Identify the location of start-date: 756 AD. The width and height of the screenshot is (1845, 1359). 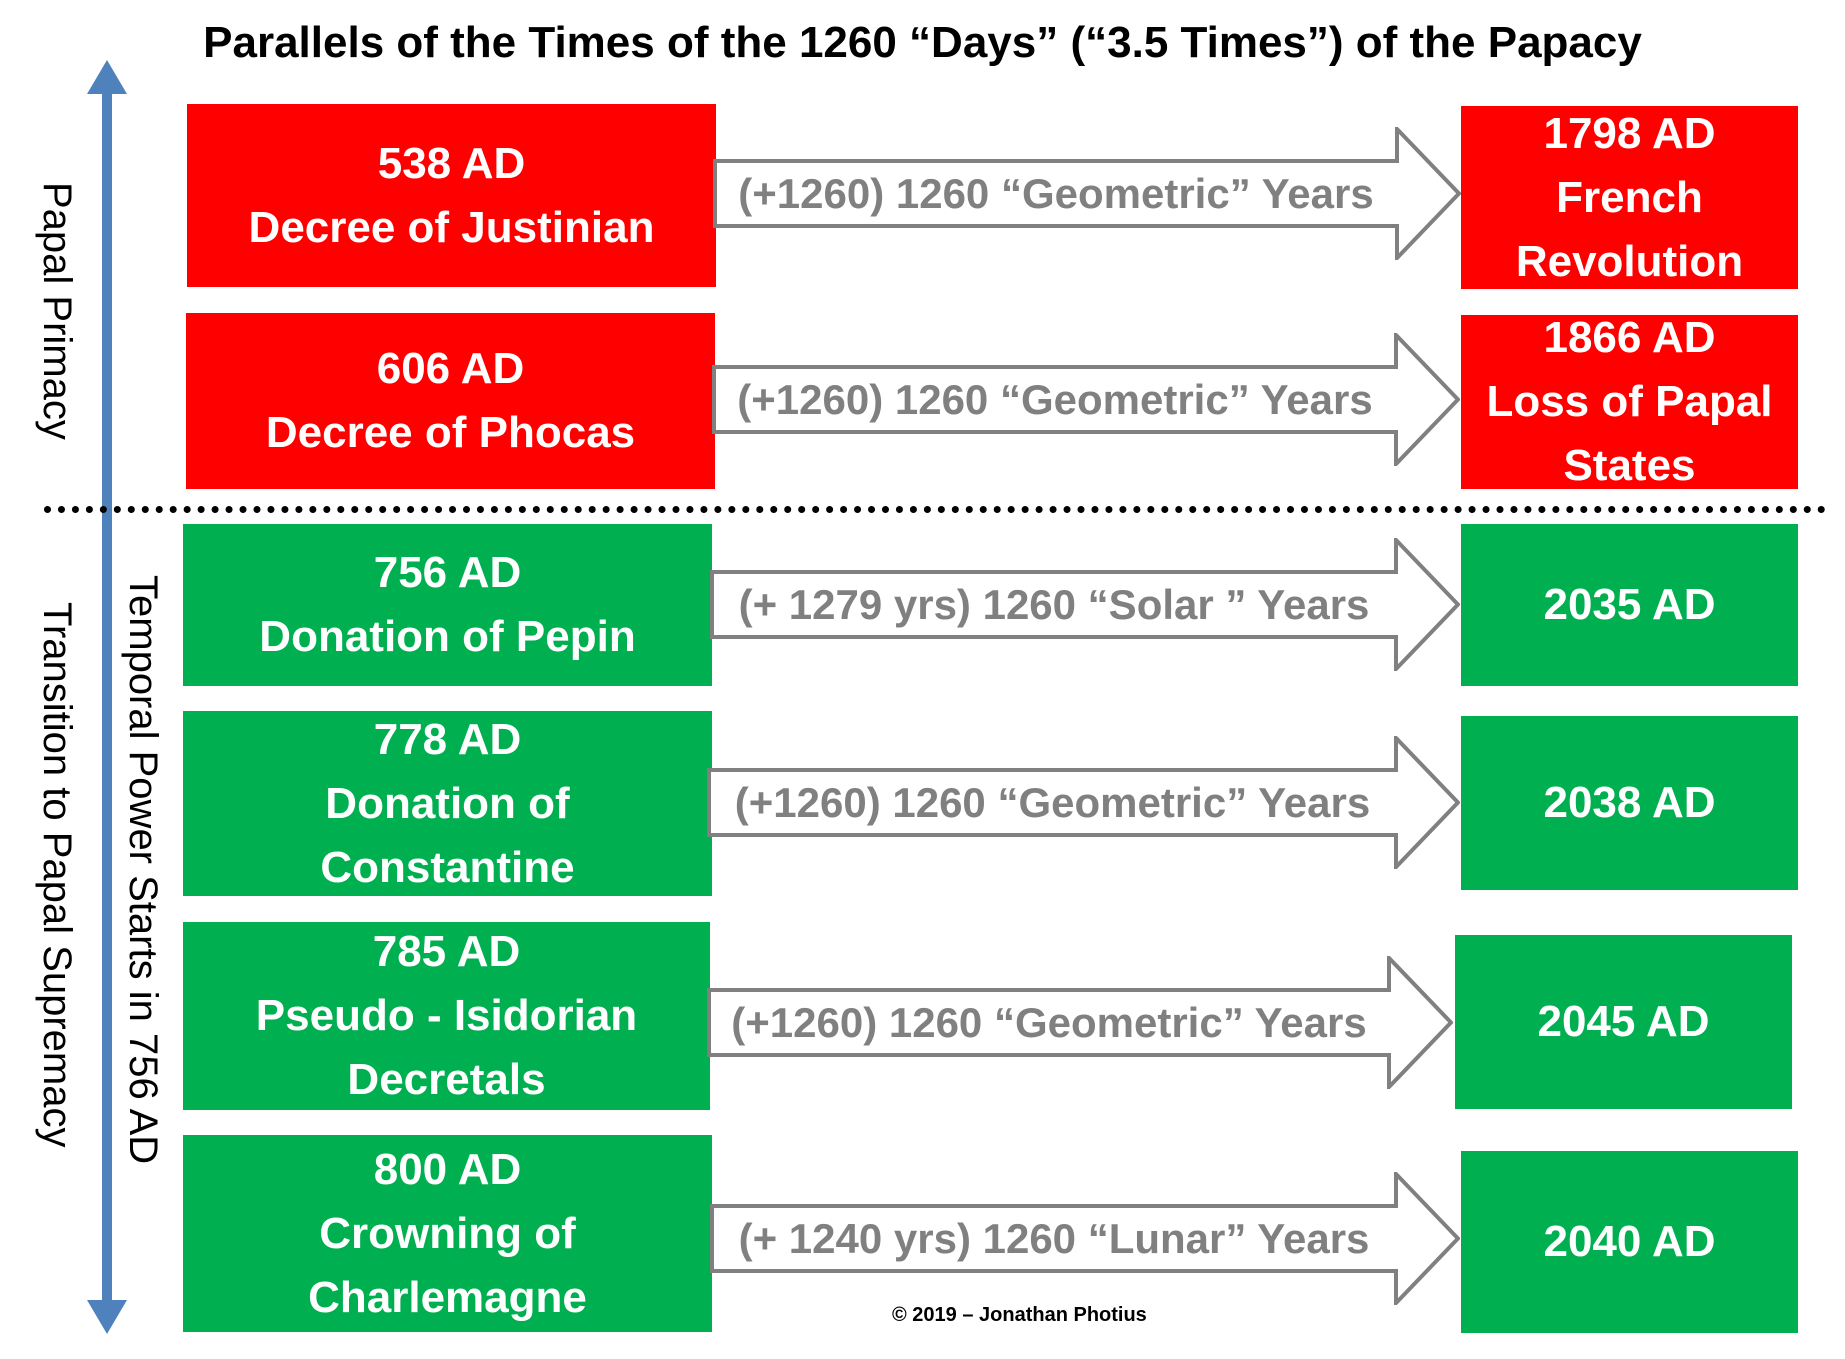
(447, 572).